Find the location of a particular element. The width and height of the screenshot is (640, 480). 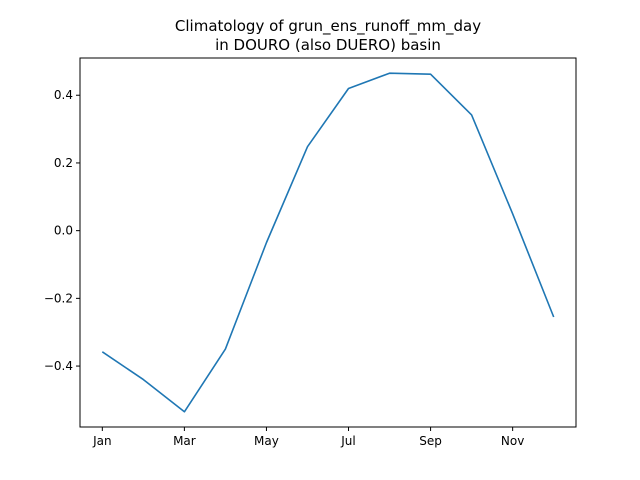

x-tick-label: Jul is located at coordinates (347, 441).